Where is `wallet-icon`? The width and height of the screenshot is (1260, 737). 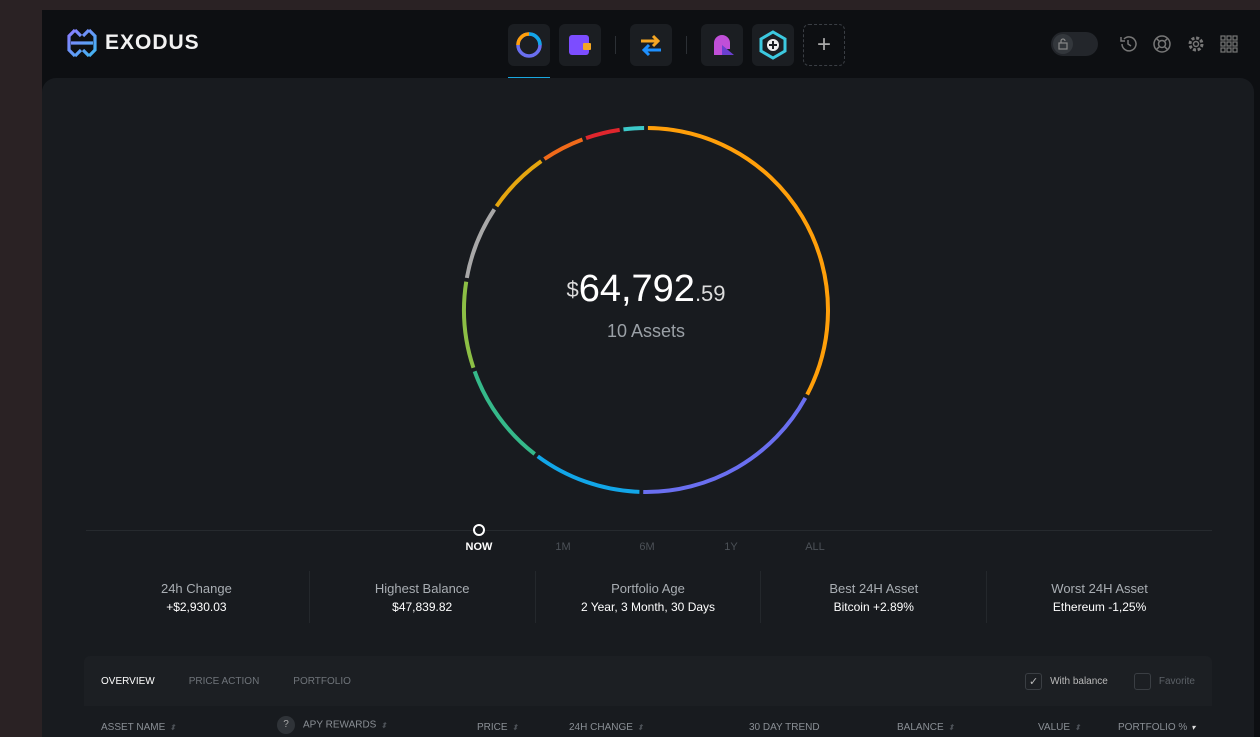 wallet-icon is located at coordinates (580, 45).